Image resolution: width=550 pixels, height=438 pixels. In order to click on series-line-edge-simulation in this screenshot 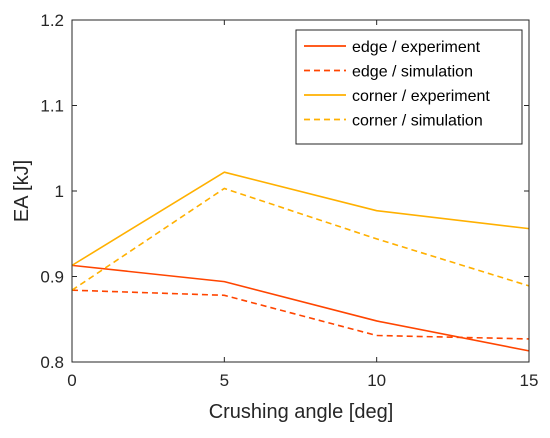, I will do `click(300, 314)`.